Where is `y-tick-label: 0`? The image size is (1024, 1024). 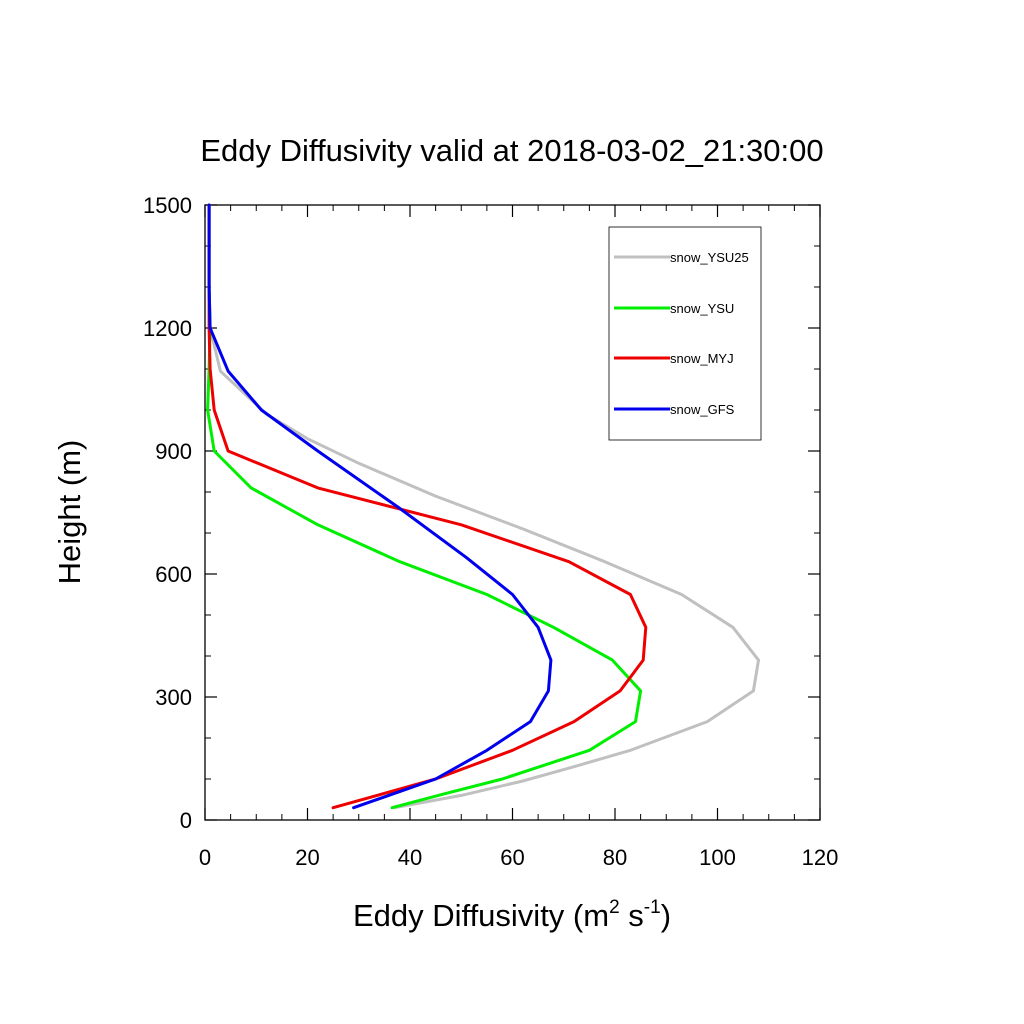 y-tick-label: 0 is located at coordinates (186, 820).